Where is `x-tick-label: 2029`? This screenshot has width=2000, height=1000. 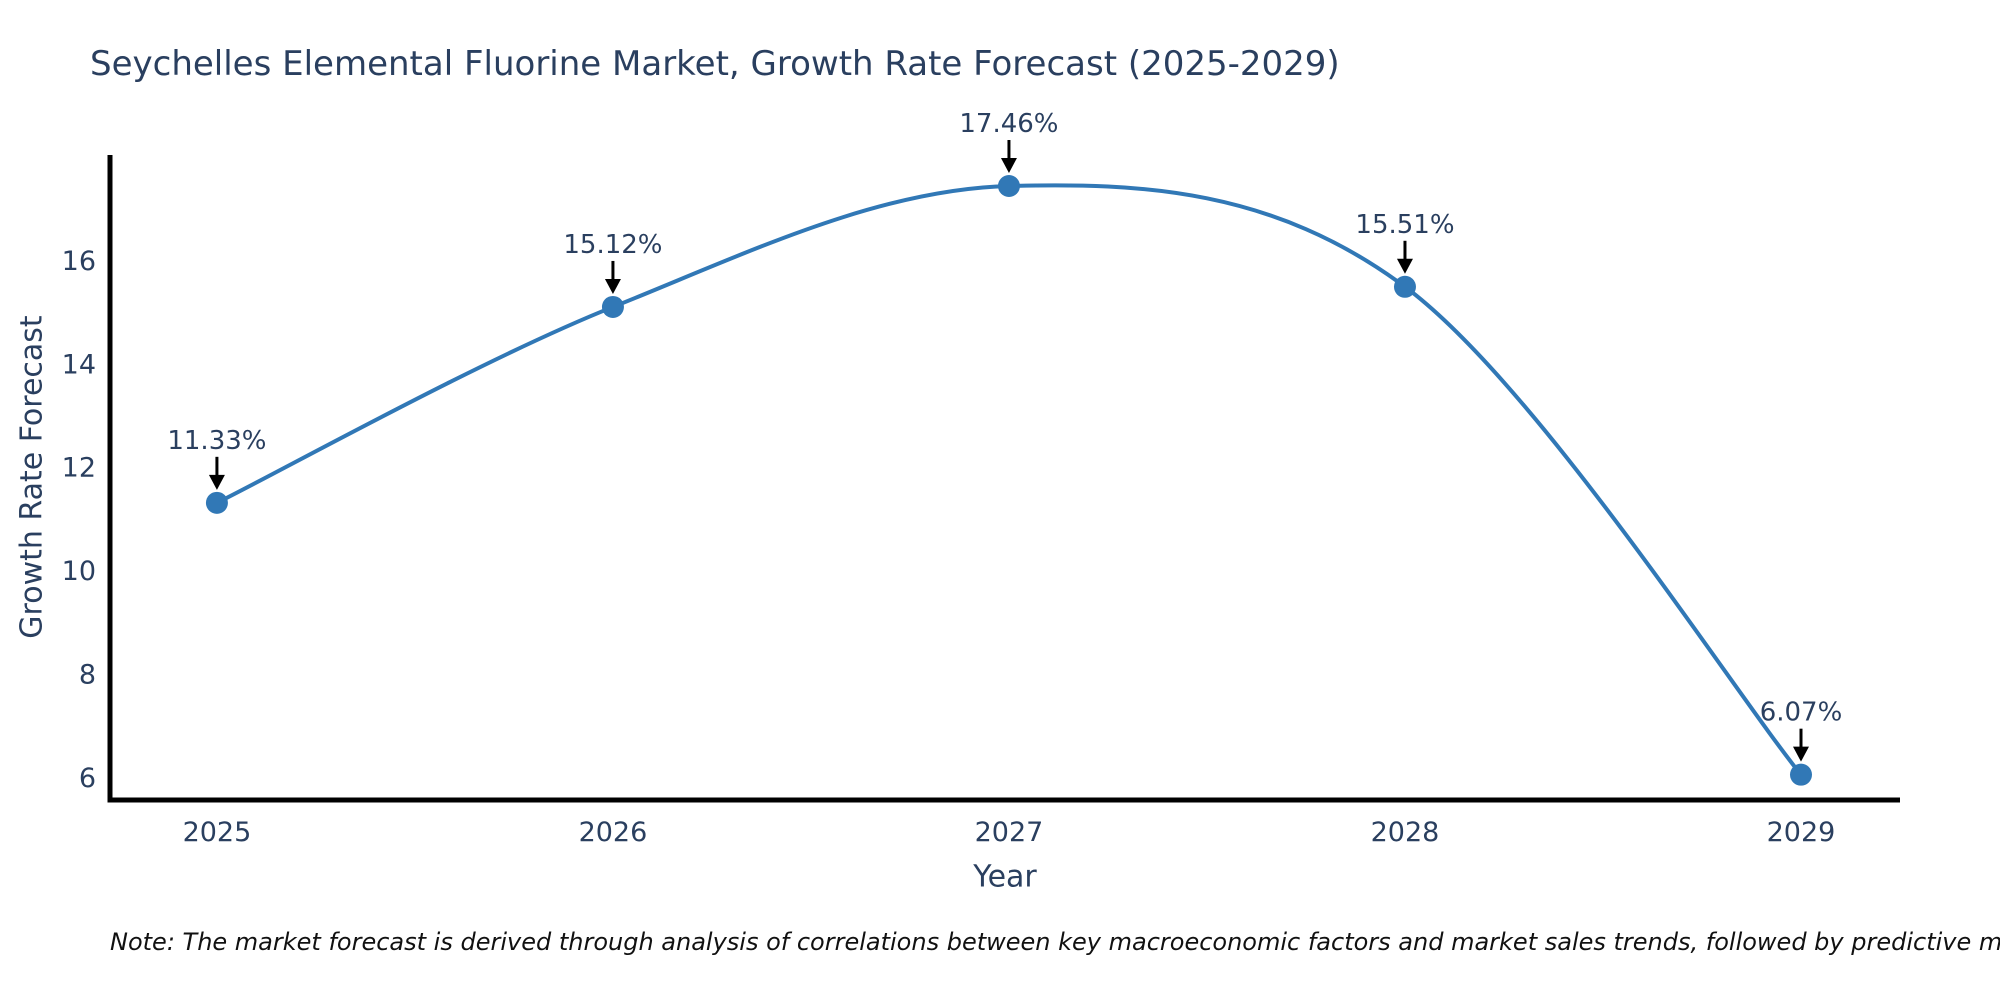 x-tick-label: 2029 is located at coordinates (1801, 832).